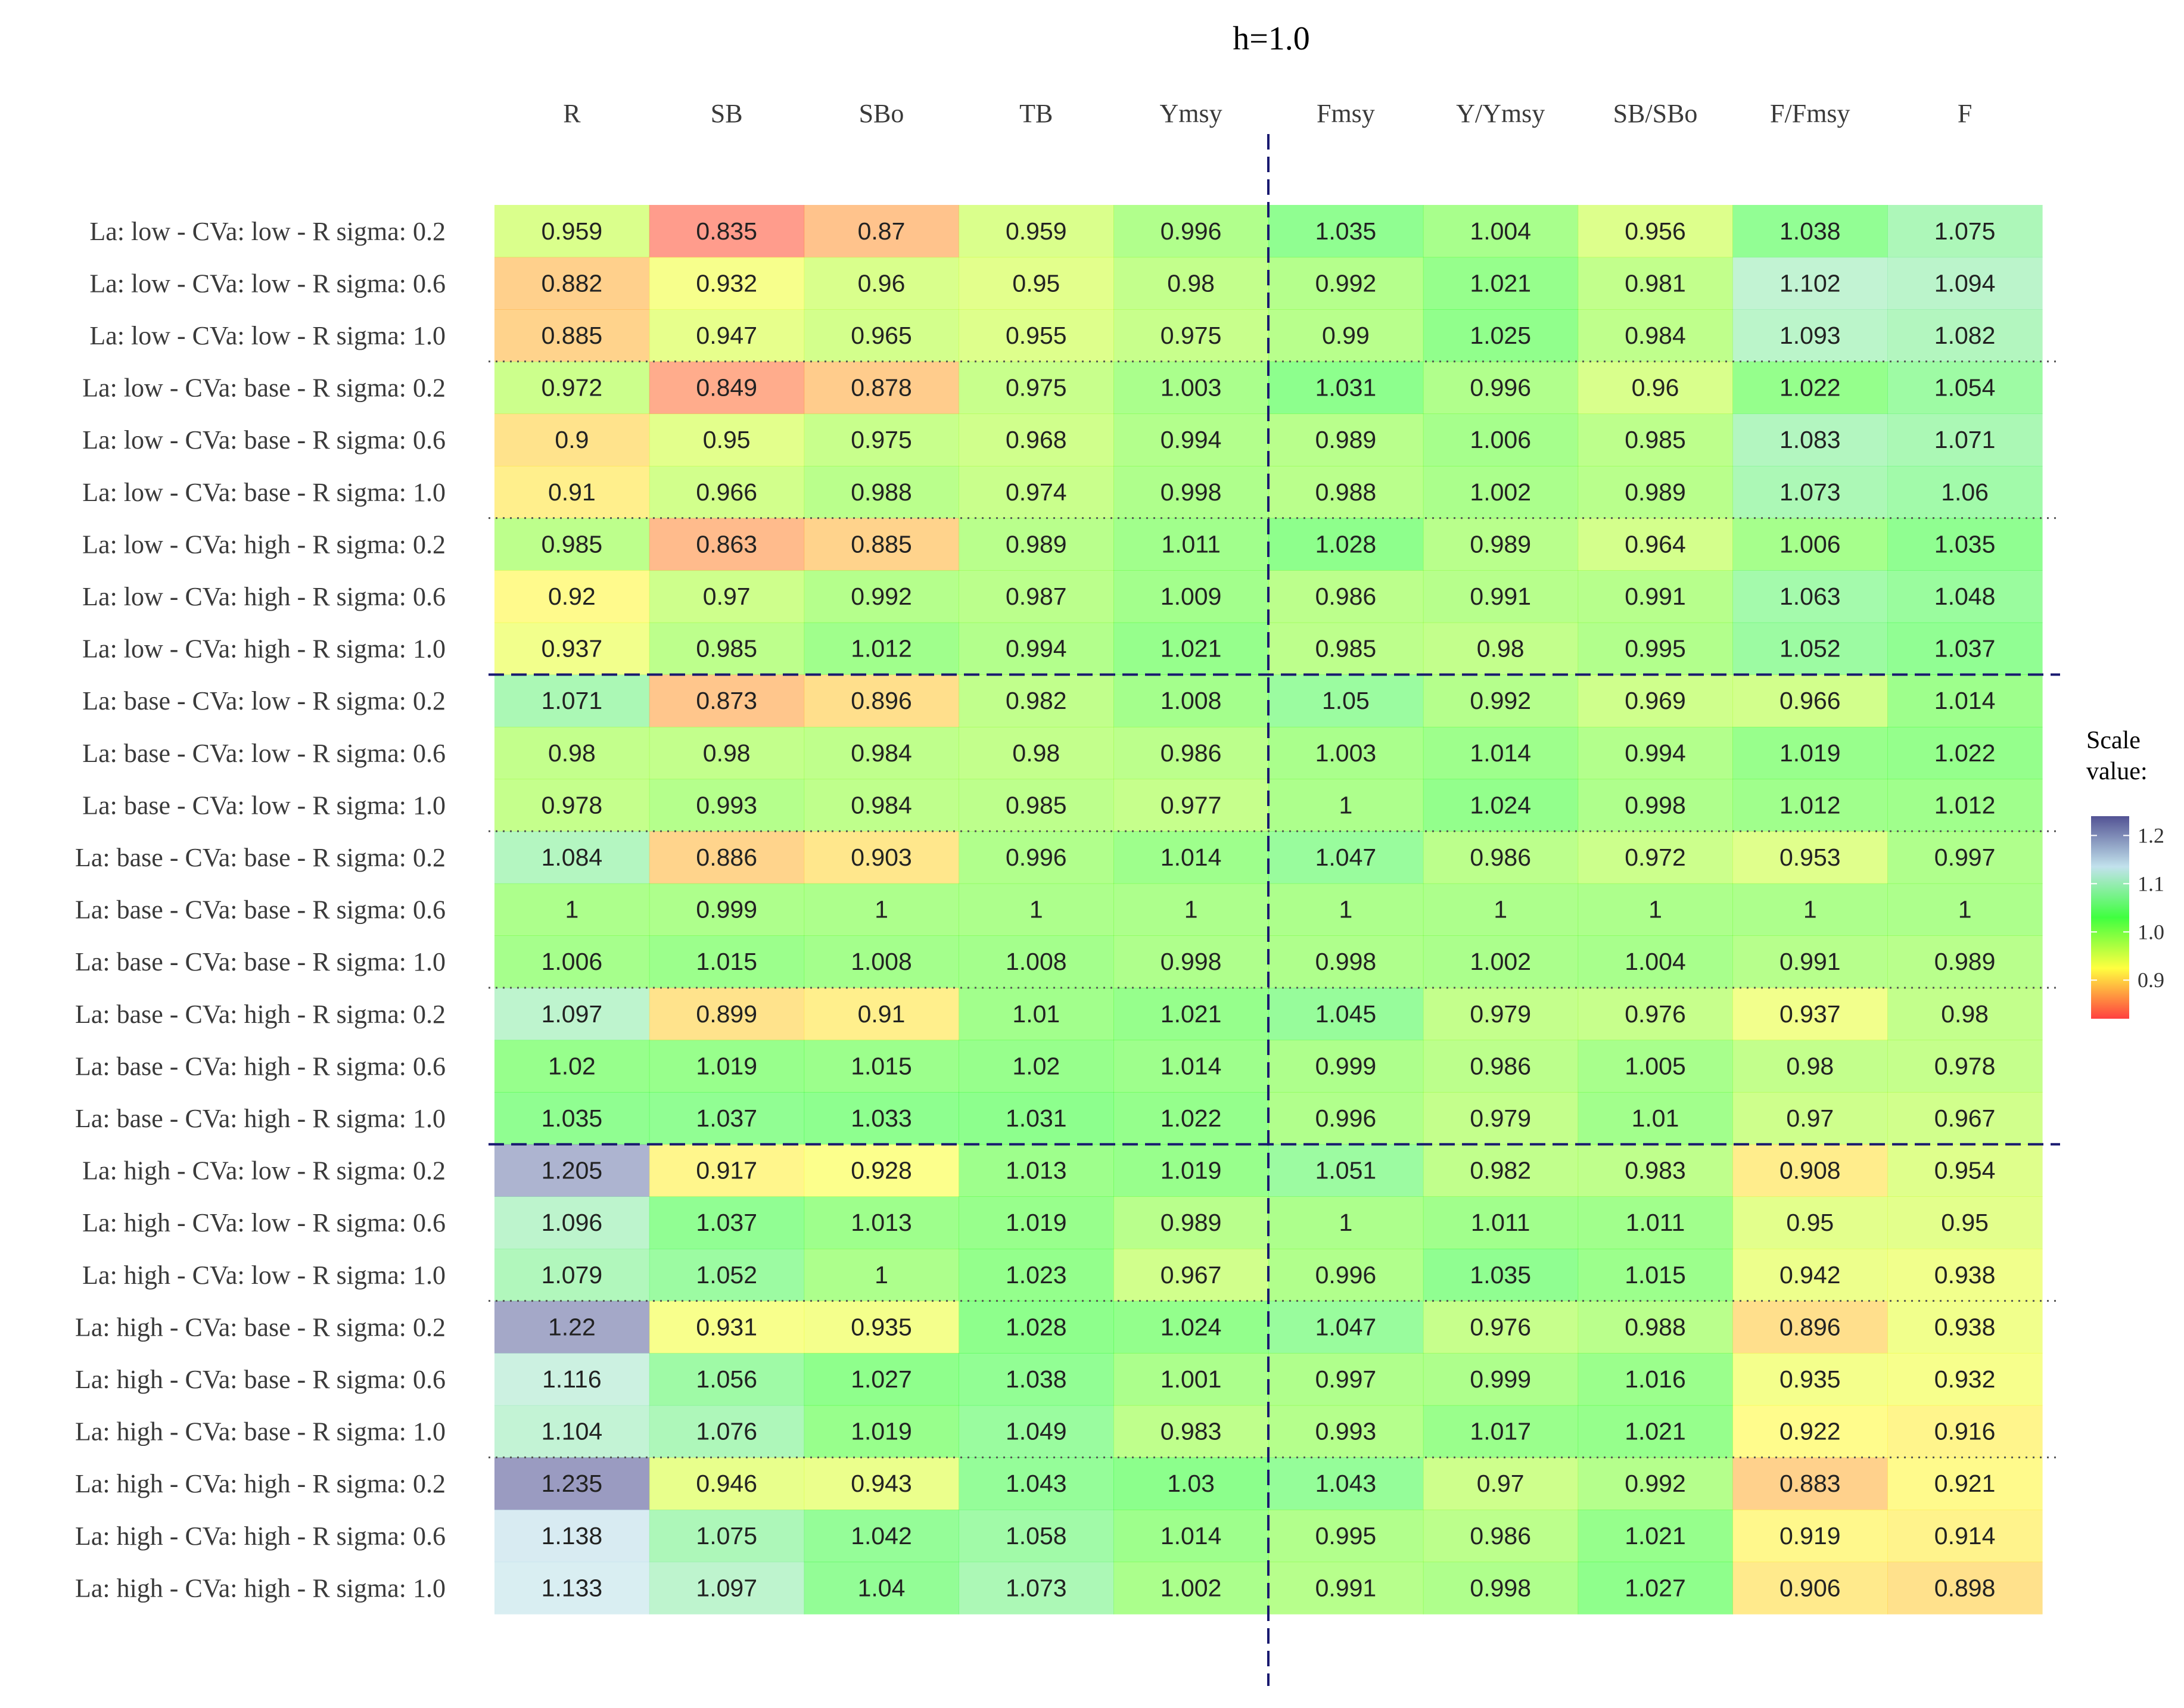 The height and width of the screenshot is (1708, 2184). What do you see at coordinates (1655, 231) in the screenshot?
I see `cell-value-label: 0.956` at bounding box center [1655, 231].